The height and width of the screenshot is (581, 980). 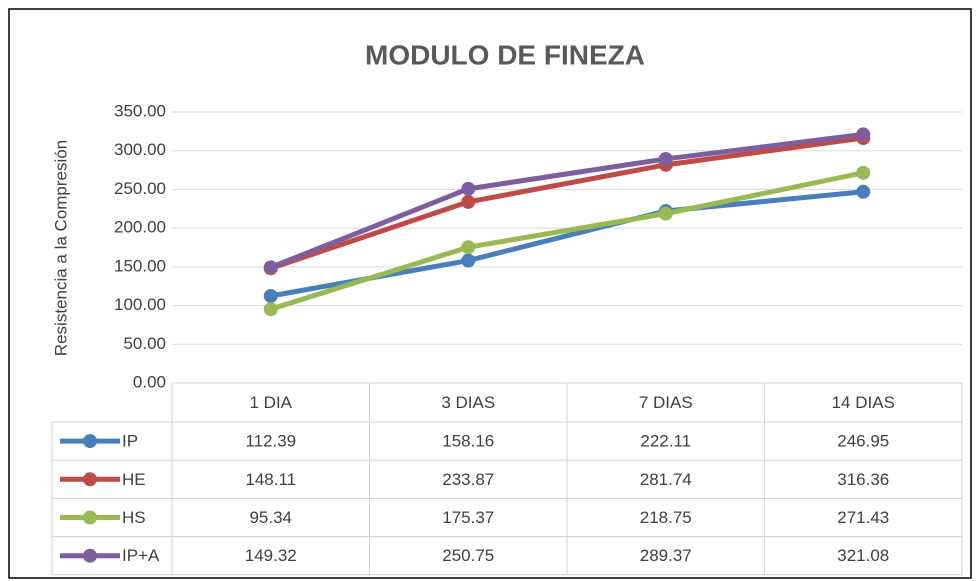 I want to click on table-value: 175.37, so click(x=468, y=517).